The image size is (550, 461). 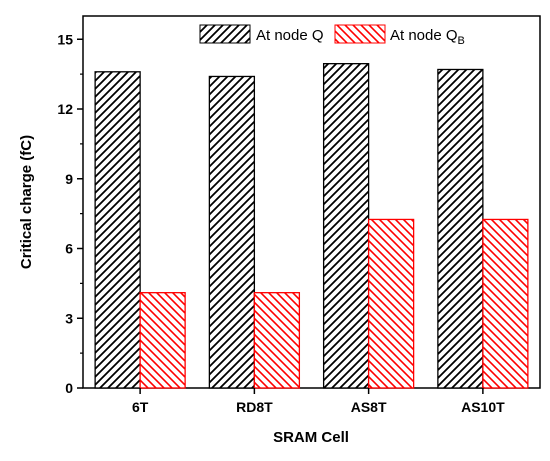 I want to click on legend-label-qb-main: At node Q, so click(x=424, y=35).